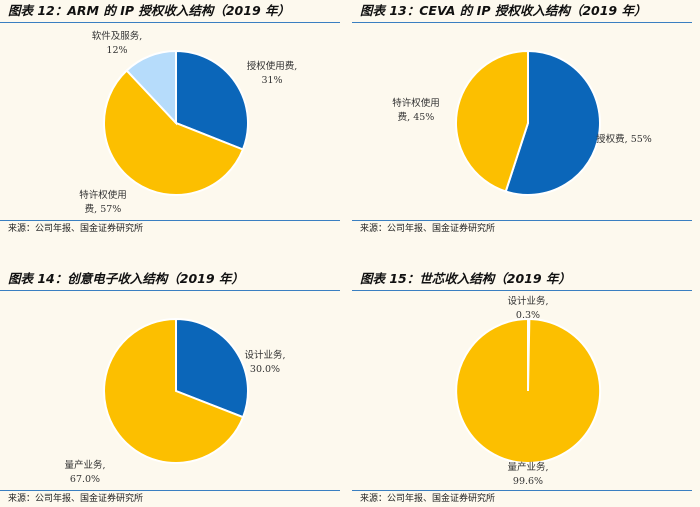  Describe the element at coordinates (149, 10) in the screenshot. I see `chart-title: 图表 12：ARM 的 IP 授权收入结构（2019 年）` at that location.